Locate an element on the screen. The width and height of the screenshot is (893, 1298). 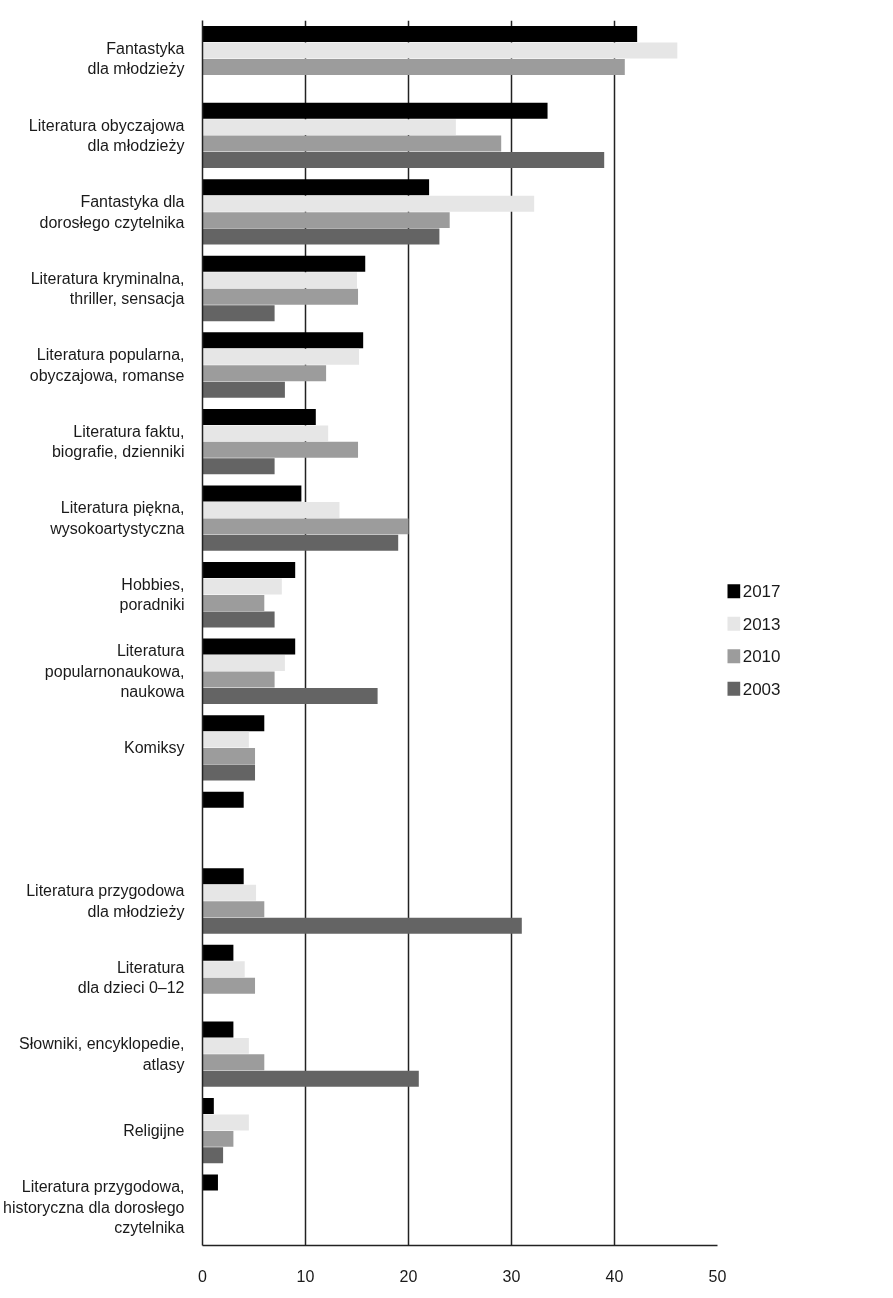
x-tick-label: 0 is located at coordinates (203, 1276).